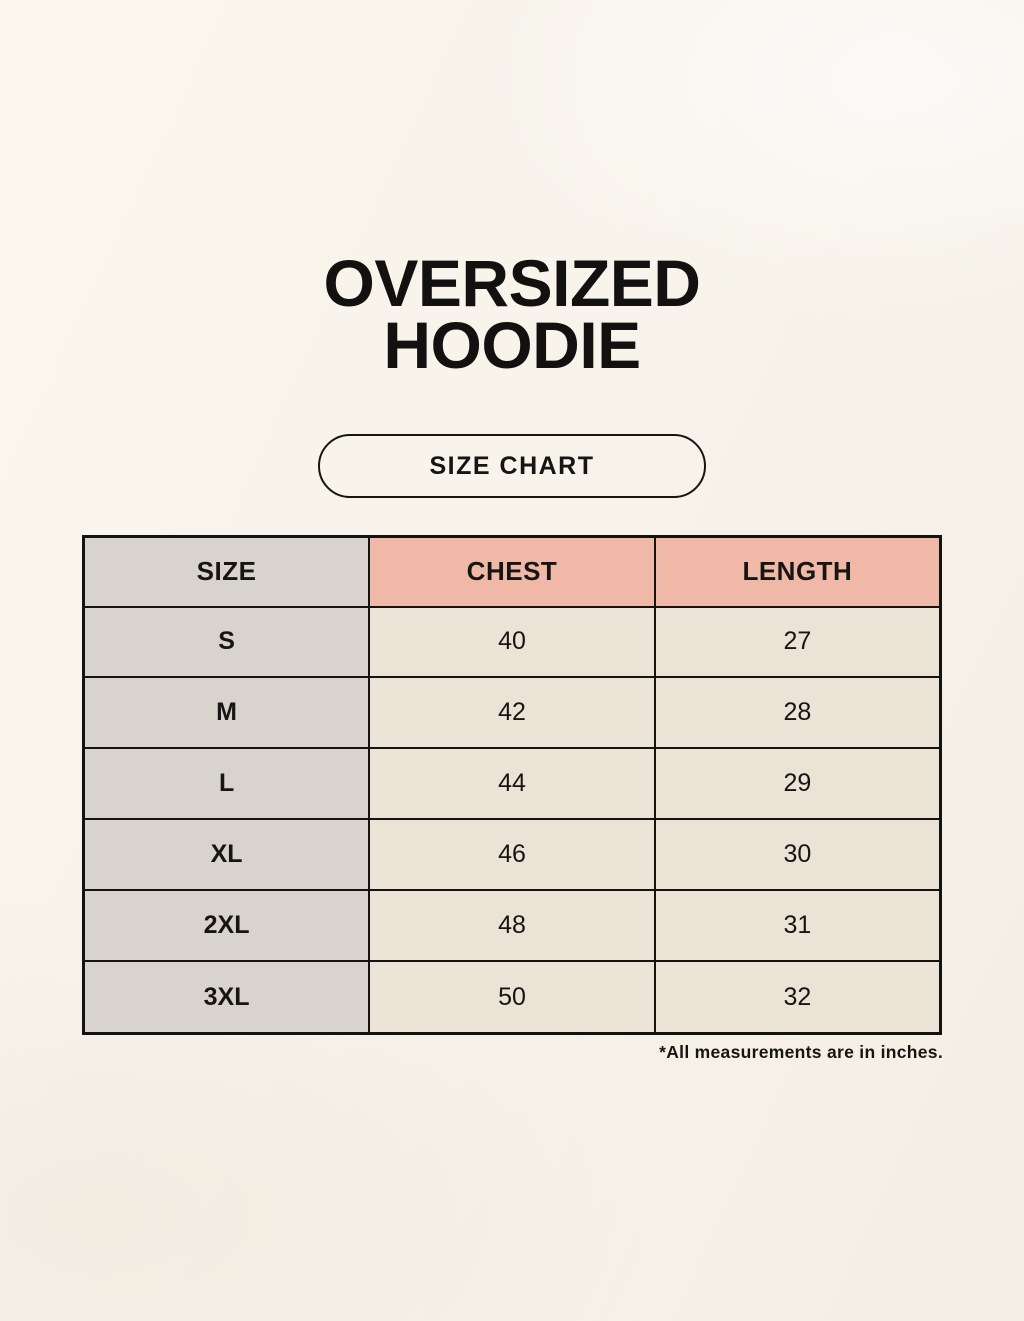  Describe the element at coordinates (226, 784) in the screenshot. I see `size-label: L` at that location.